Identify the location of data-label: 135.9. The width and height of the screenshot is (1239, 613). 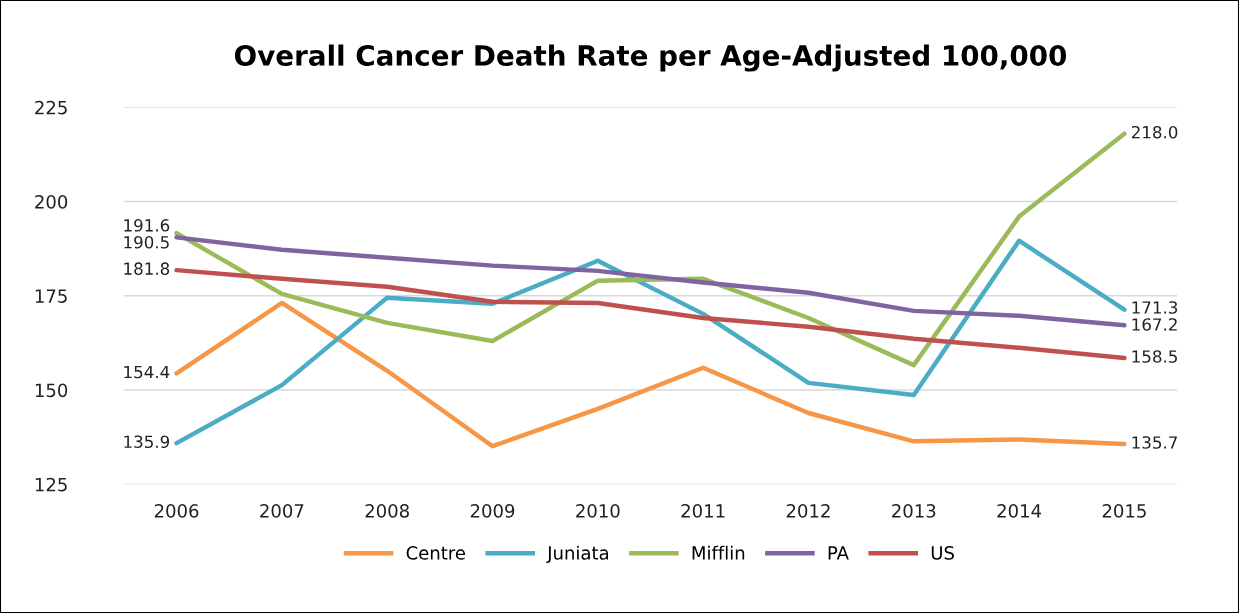
(147, 442).